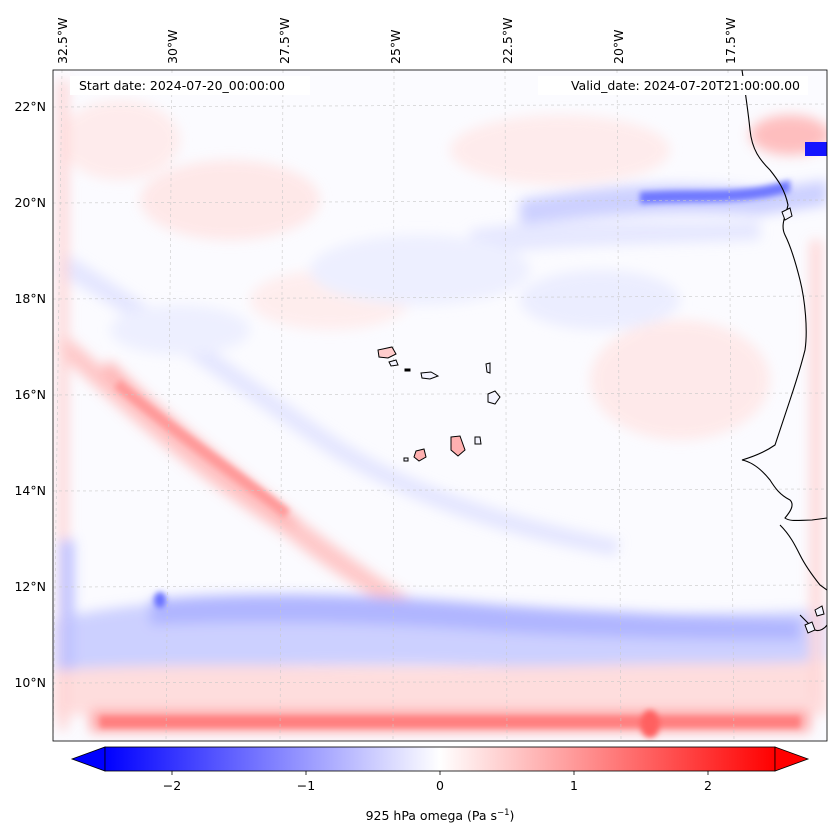 Image resolution: width=837 pixels, height=839 pixels. Describe the element at coordinates (792, 759) in the screenshot. I see `colorbar-extend-max` at that location.